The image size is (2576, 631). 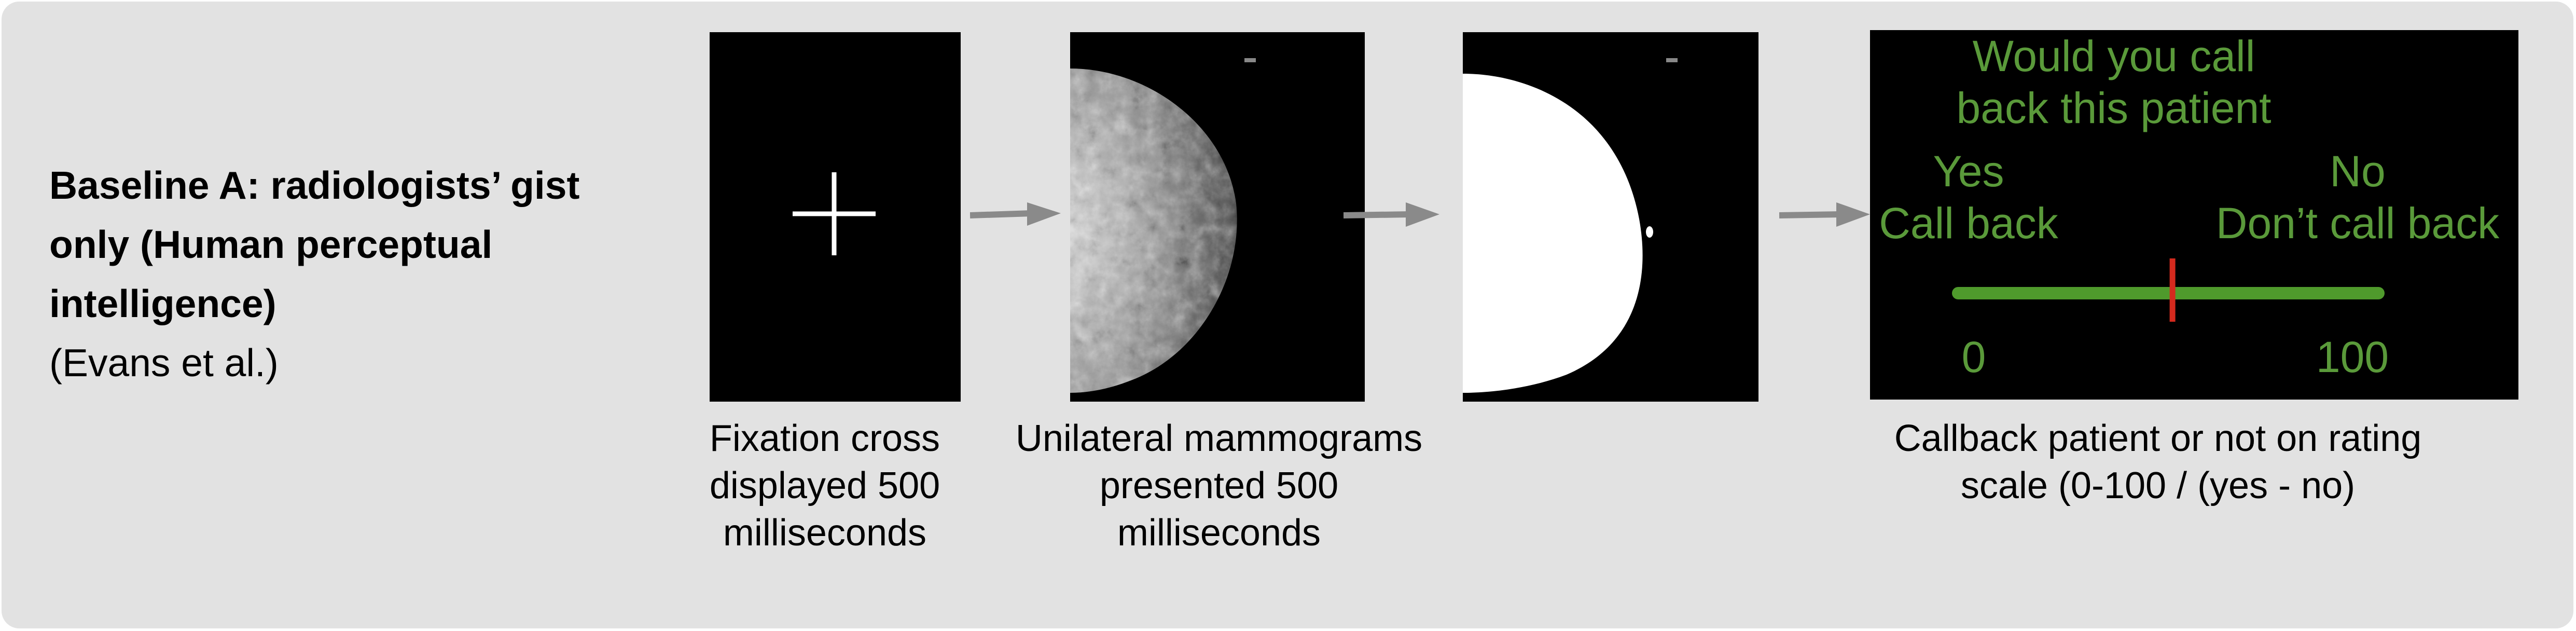 I want to click on yes-sublabel: Call back, so click(x=1968, y=223).